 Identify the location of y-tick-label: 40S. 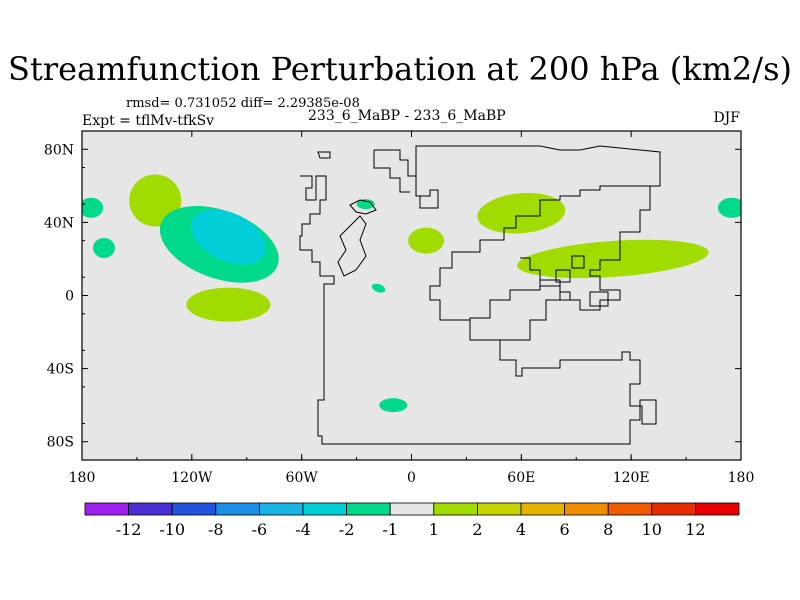
(60, 370).